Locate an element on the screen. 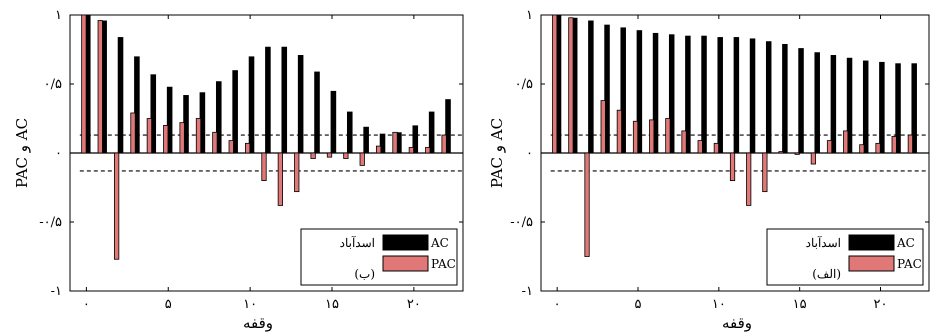 The width and height of the screenshot is (935, 332). legend-swatch-pac is located at coordinates (405, 263).